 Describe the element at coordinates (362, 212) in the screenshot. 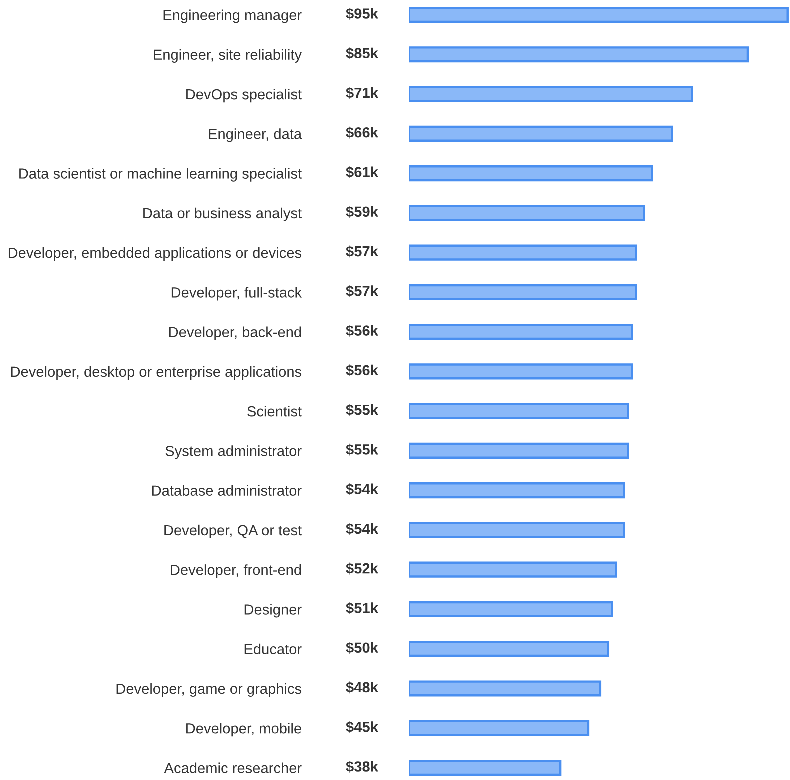

I see `data-label: $59k` at that location.